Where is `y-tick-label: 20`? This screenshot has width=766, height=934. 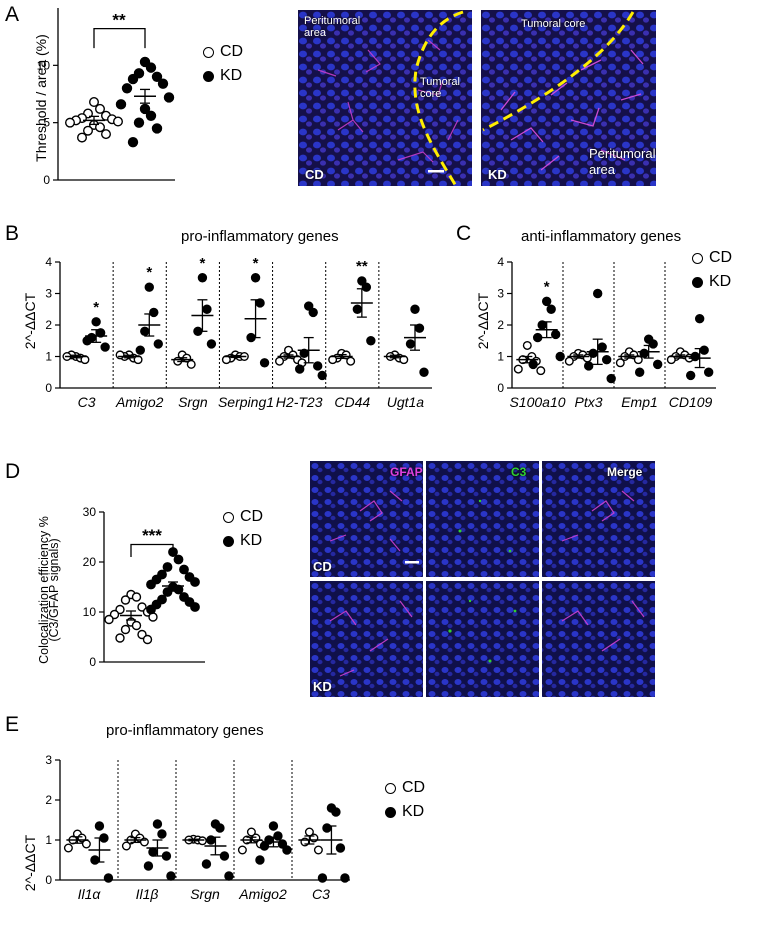 y-tick-label: 20 is located at coordinates (90, 562).